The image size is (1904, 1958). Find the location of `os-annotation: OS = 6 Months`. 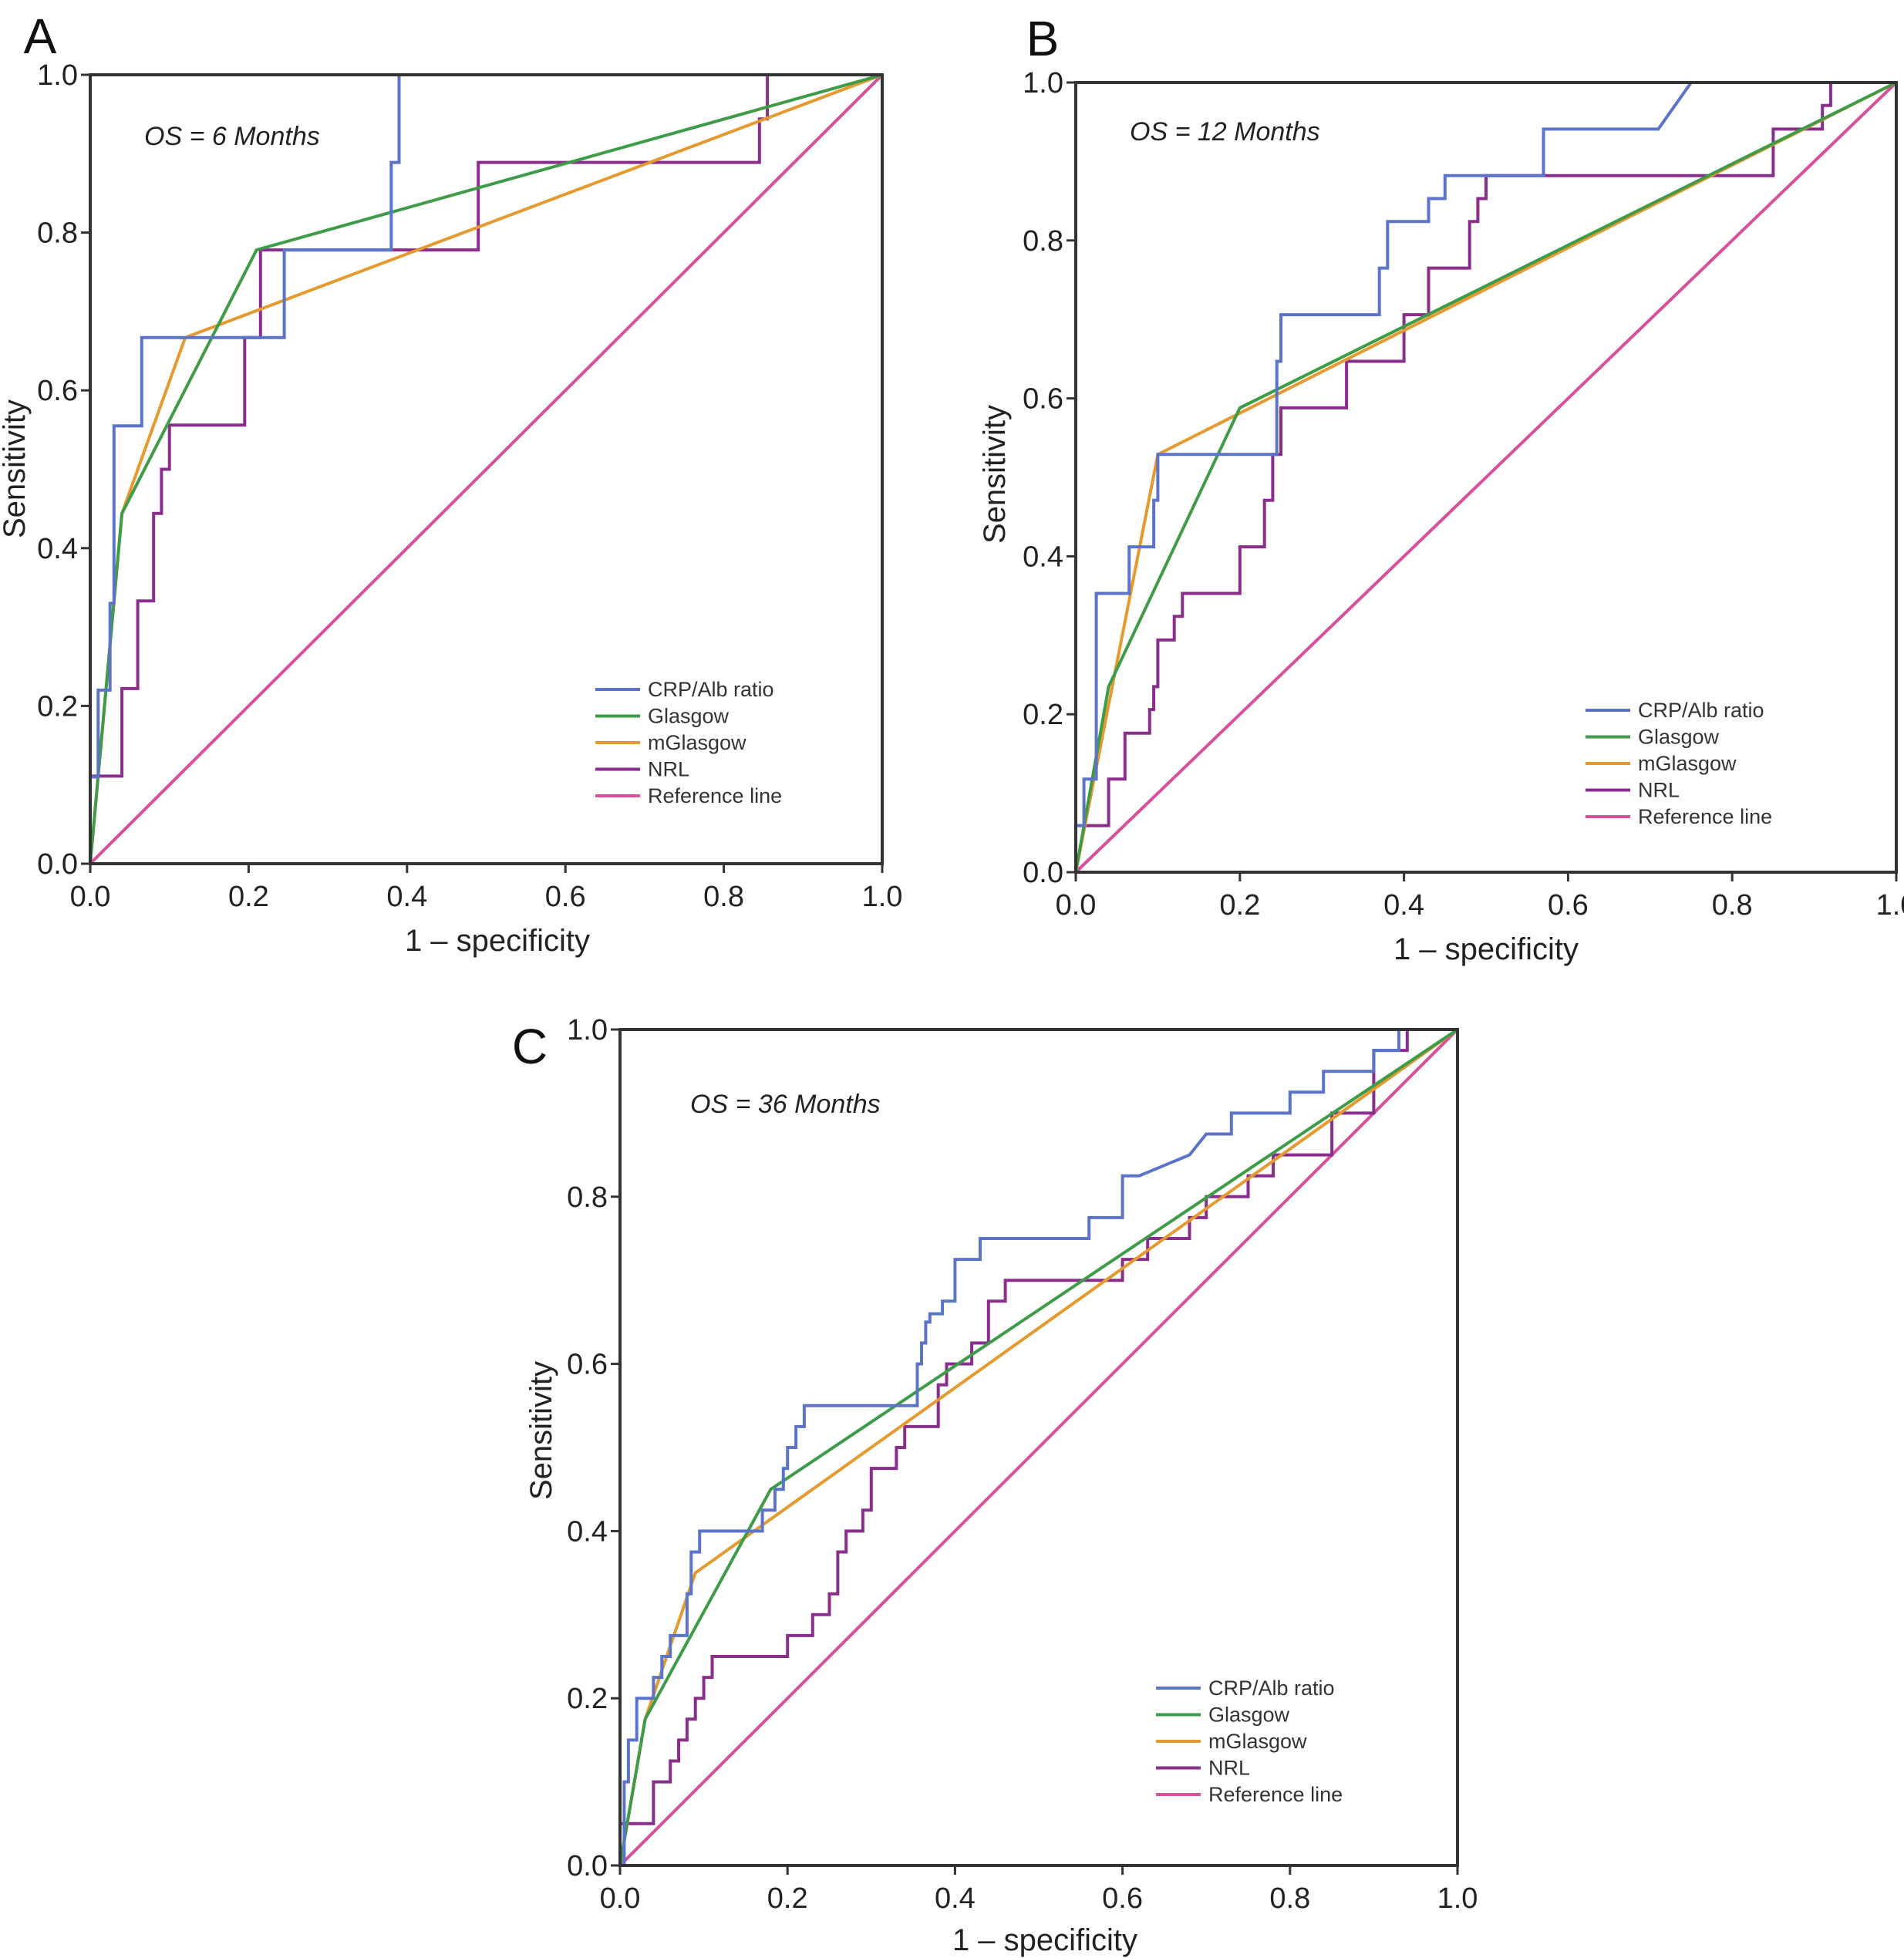

os-annotation: OS = 6 Months is located at coordinates (232, 136).